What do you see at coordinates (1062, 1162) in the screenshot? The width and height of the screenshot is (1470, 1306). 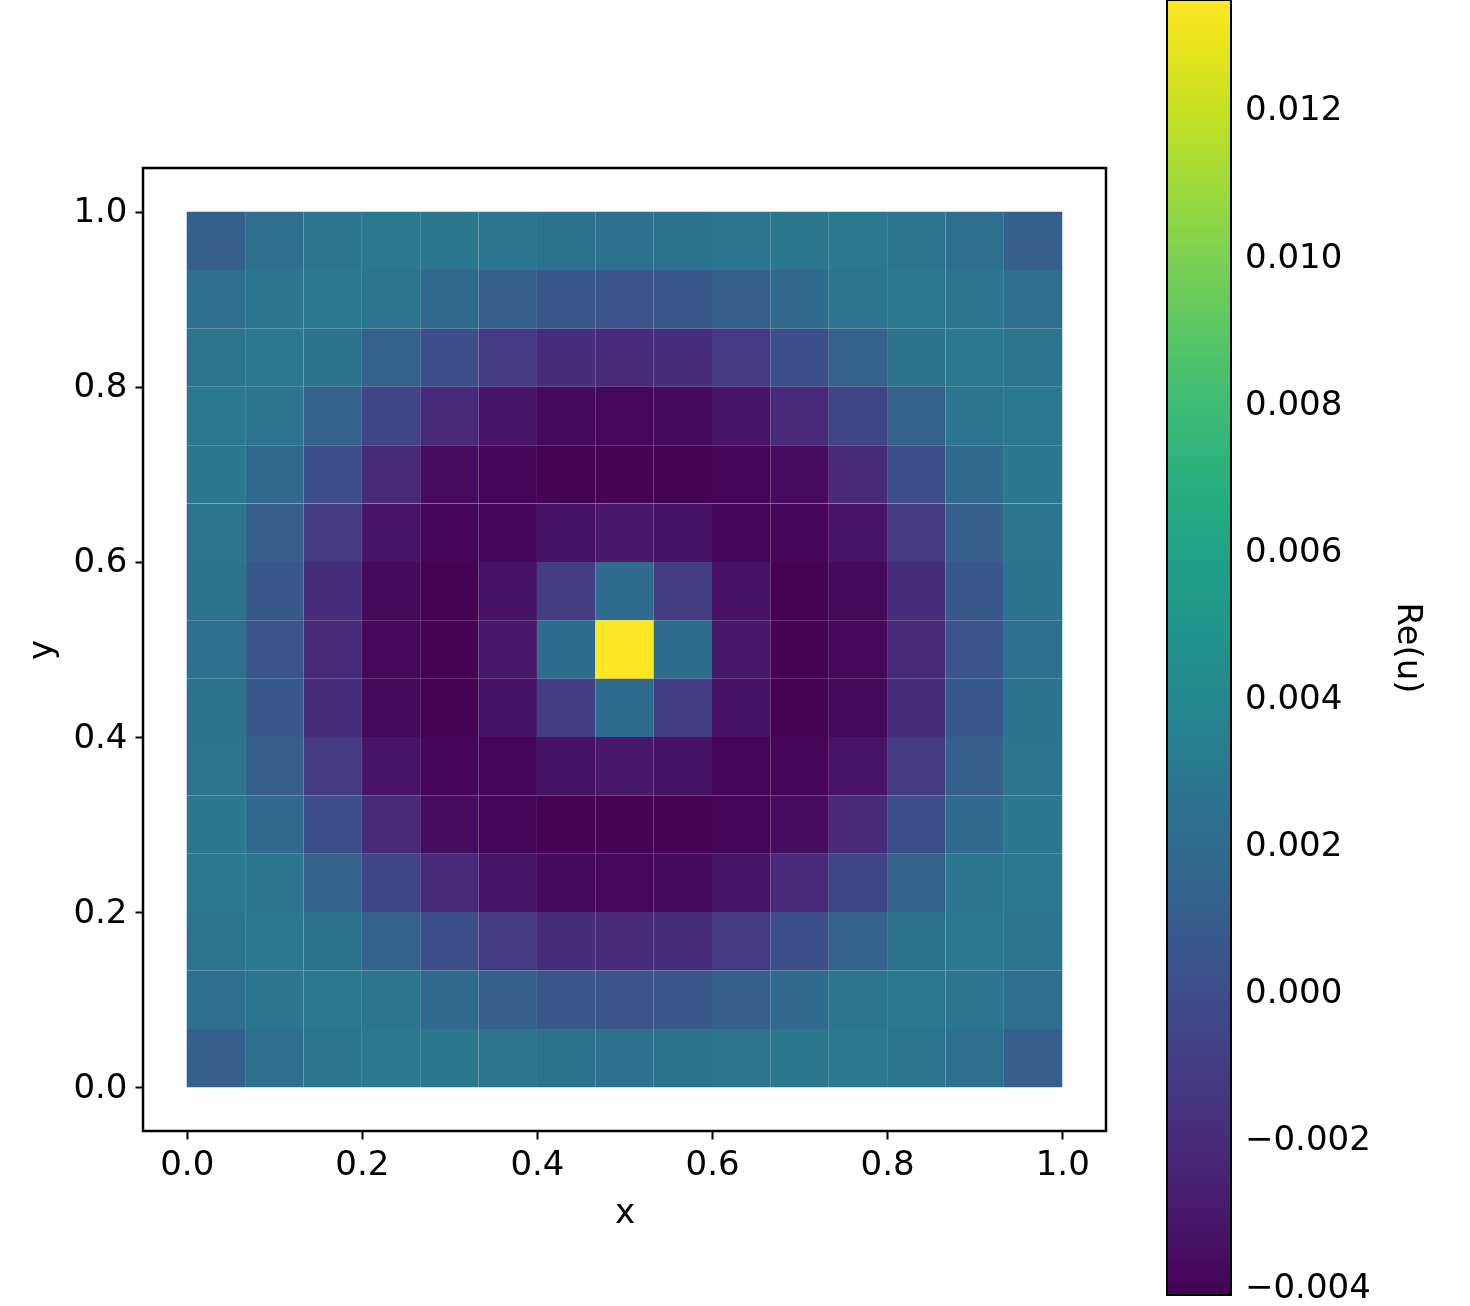 I see `x-tick-label: 1.0` at bounding box center [1062, 1162].